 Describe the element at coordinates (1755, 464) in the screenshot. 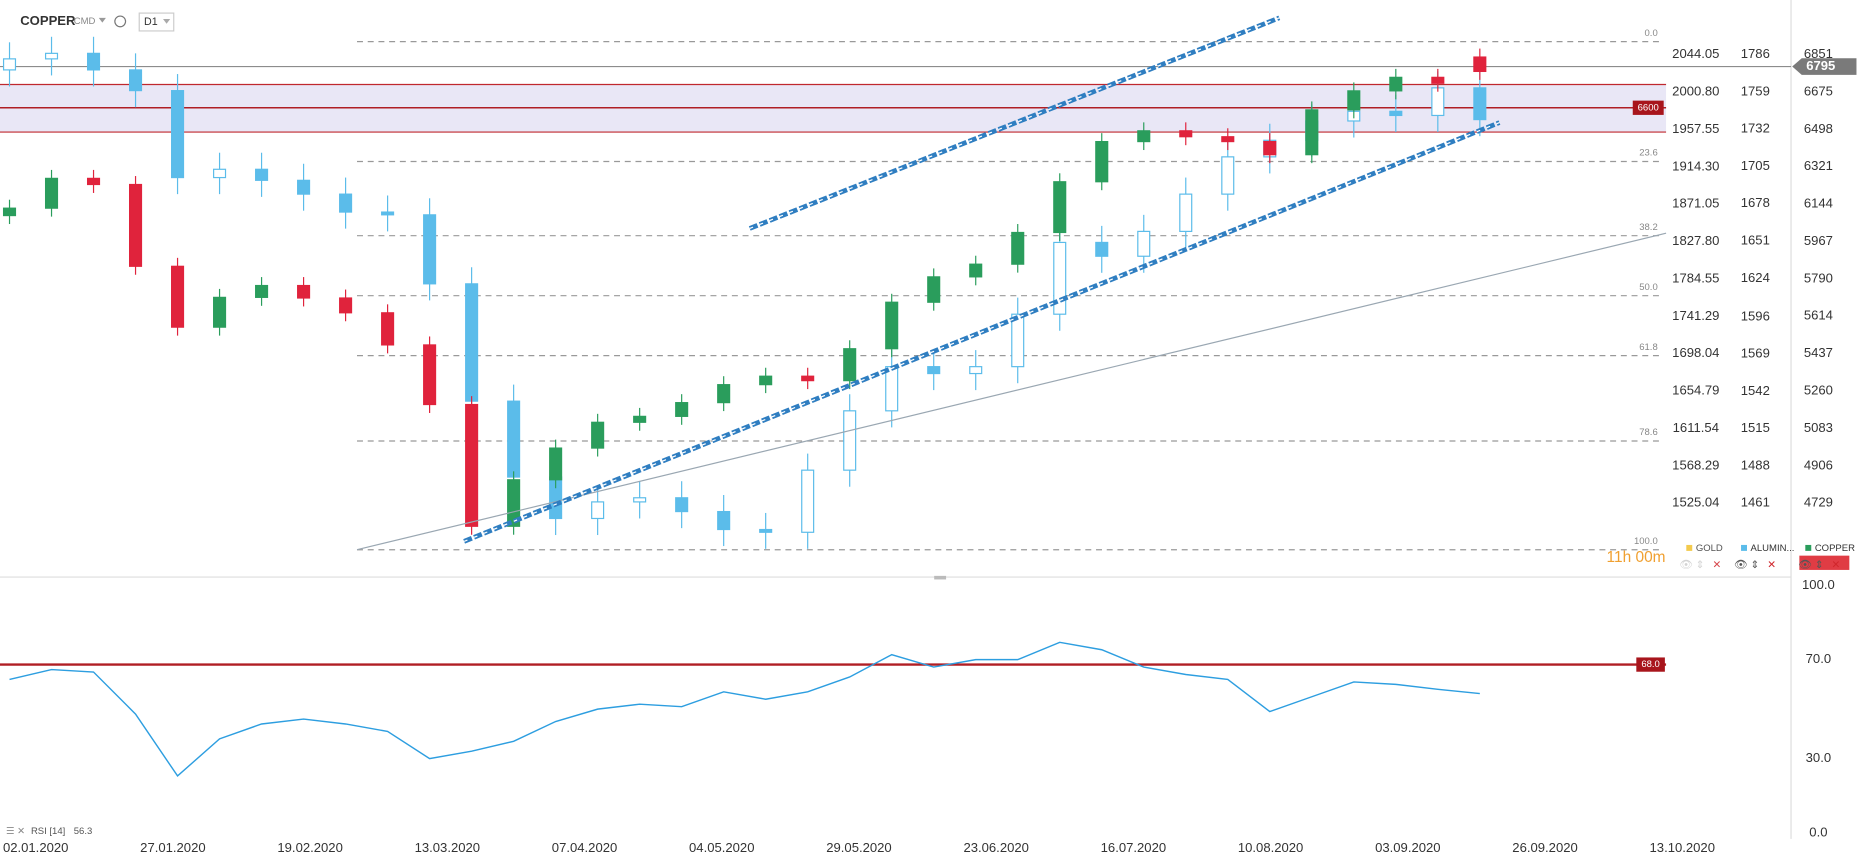

I see `y-tick-label: 1488` at that location.